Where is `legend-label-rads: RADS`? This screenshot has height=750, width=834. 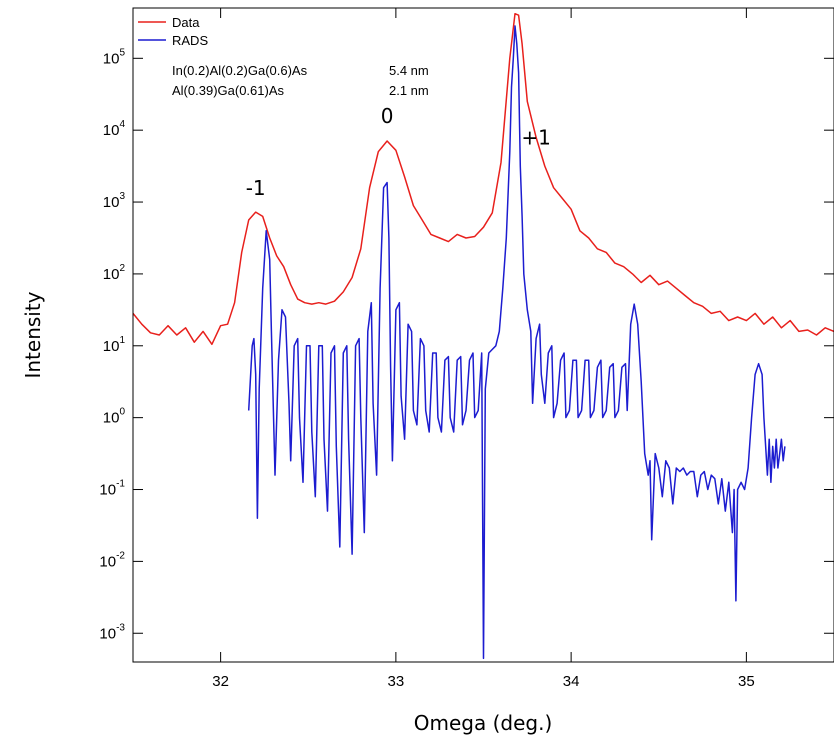
legend-label-rads: RADS is located at coordinates (190, 40).